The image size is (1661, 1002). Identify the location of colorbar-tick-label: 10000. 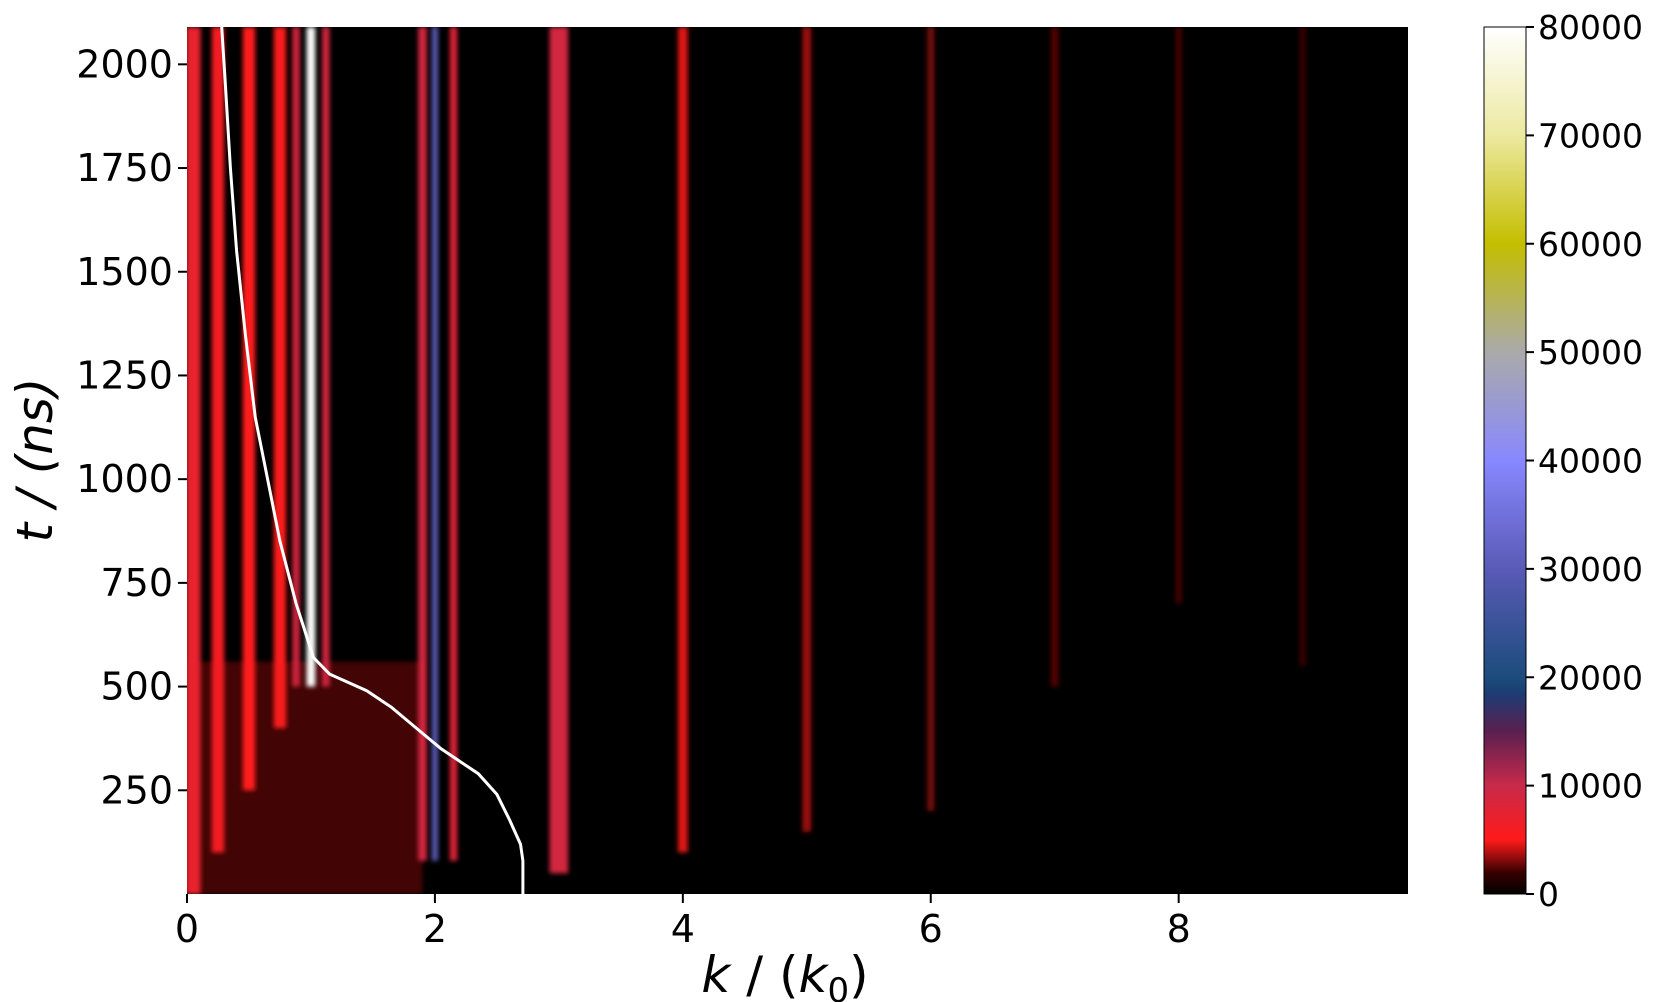
(1590, 786).